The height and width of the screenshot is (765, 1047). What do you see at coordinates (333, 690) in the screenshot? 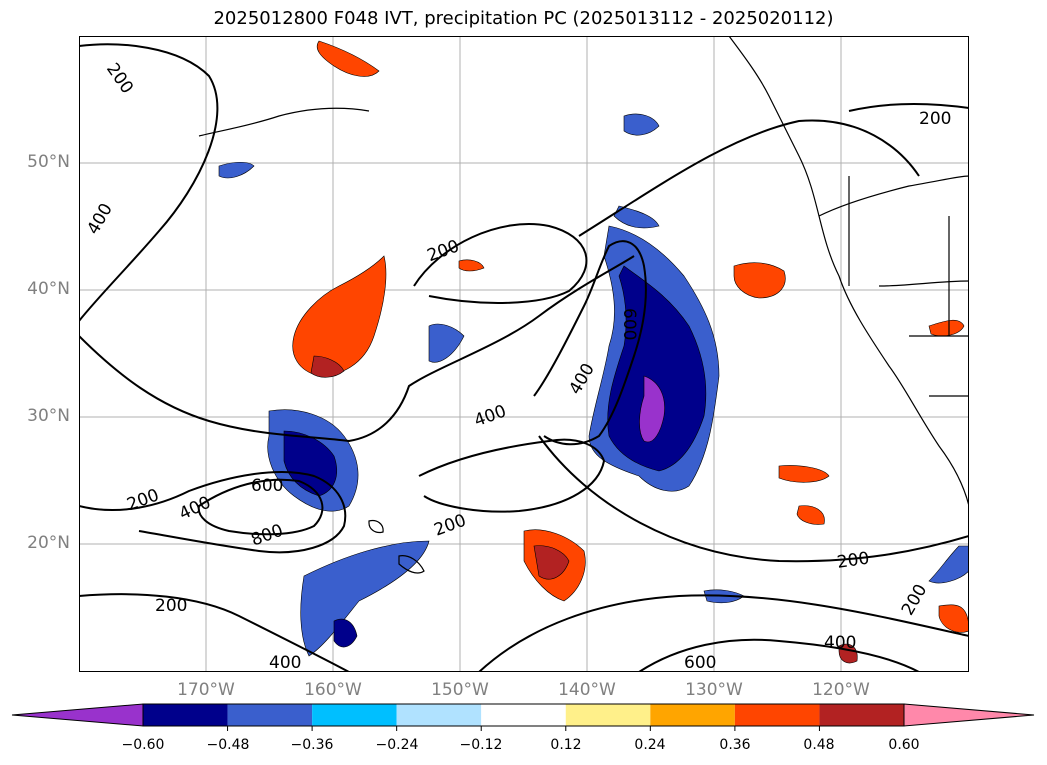
I see `lon-label: 160°W` at bounding box center [333, 690].